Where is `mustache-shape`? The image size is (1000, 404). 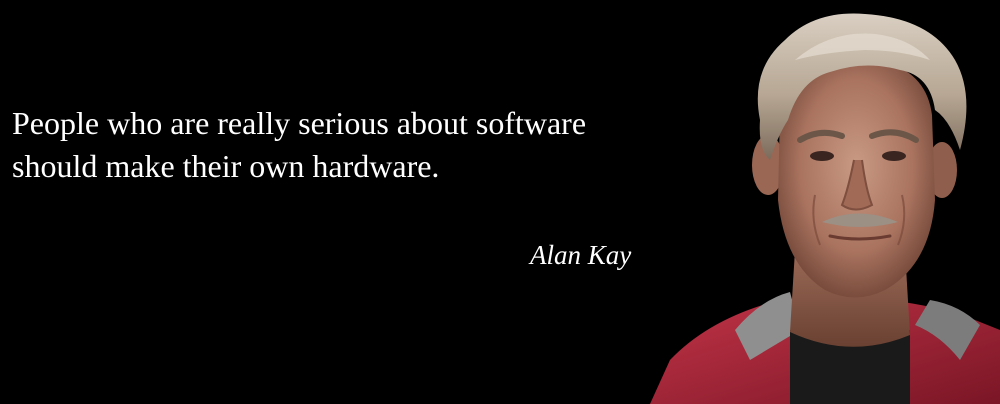
mustache-shape is located at coordinates (860, 220).